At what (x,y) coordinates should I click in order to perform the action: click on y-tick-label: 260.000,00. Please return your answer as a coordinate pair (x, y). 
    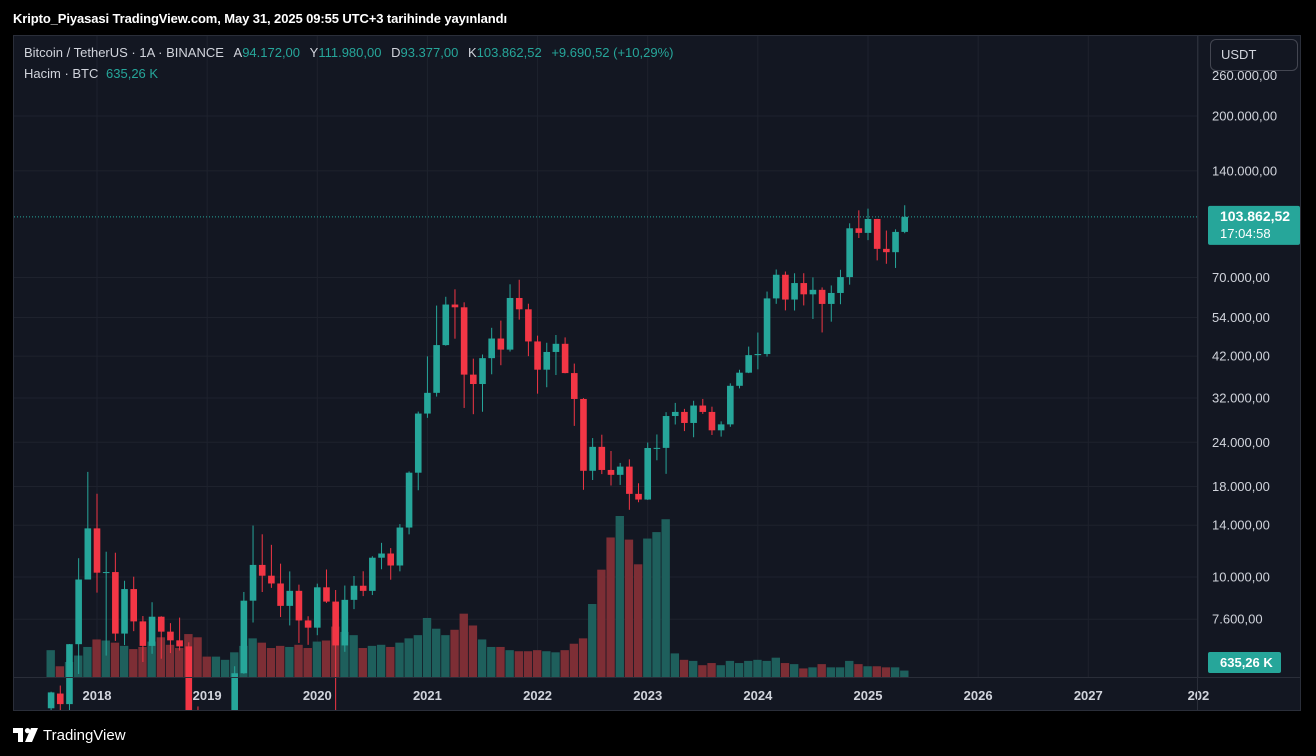
    Looking at the image, I should click on (1244, 75).